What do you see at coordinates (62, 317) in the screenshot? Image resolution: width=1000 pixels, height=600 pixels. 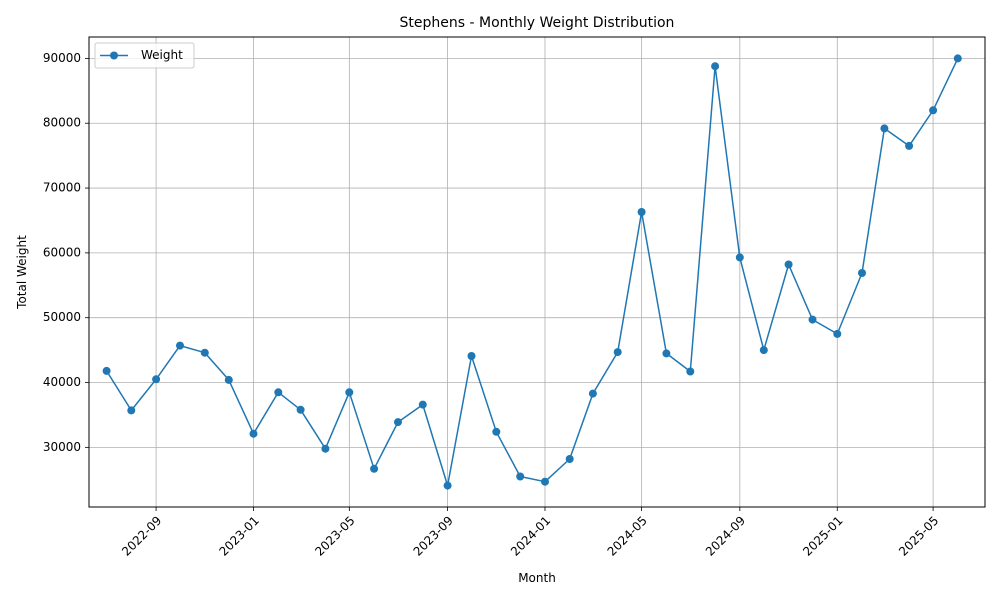 I see `y-tick-label: 50000` at bounding box center [62, 317].